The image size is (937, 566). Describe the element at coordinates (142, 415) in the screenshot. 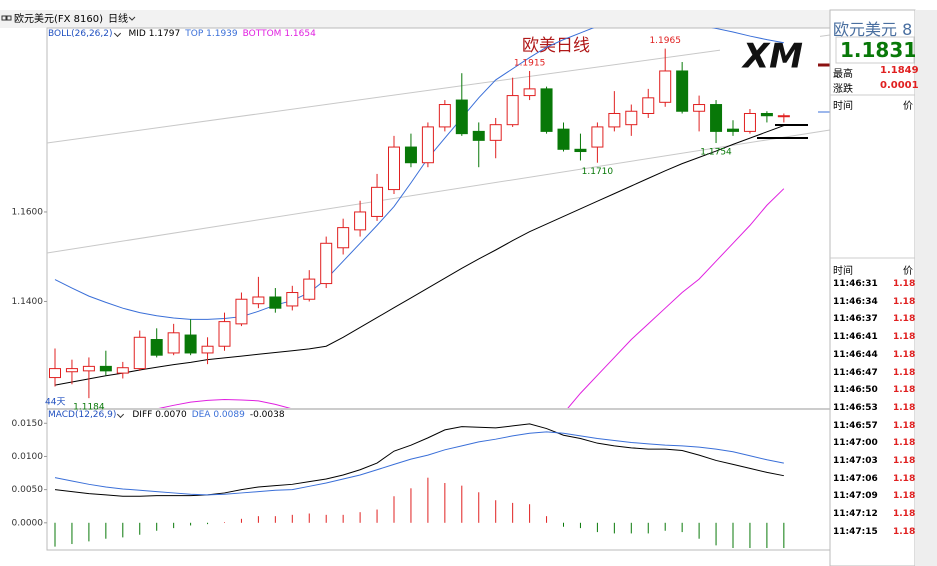

I see `text: DIFF` at that location.